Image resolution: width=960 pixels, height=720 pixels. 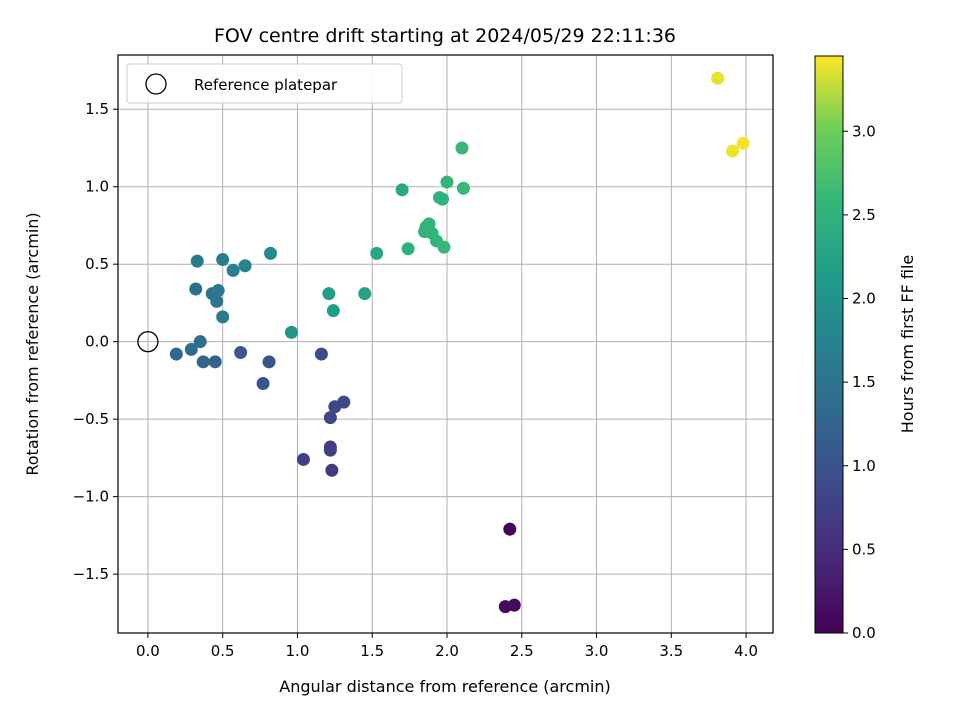 I want to click on colorbar-ticks: 0.0 0.5 1.0 1.5 2.0 2.5 3.0, so click(x=859, y=382).